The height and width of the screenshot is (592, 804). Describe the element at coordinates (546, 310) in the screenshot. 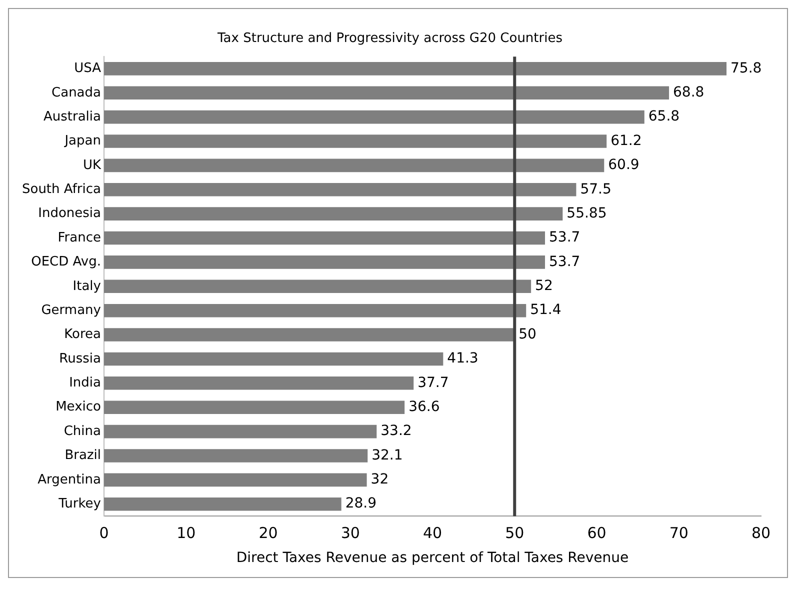

I see `data-label: 51.4` at that location.